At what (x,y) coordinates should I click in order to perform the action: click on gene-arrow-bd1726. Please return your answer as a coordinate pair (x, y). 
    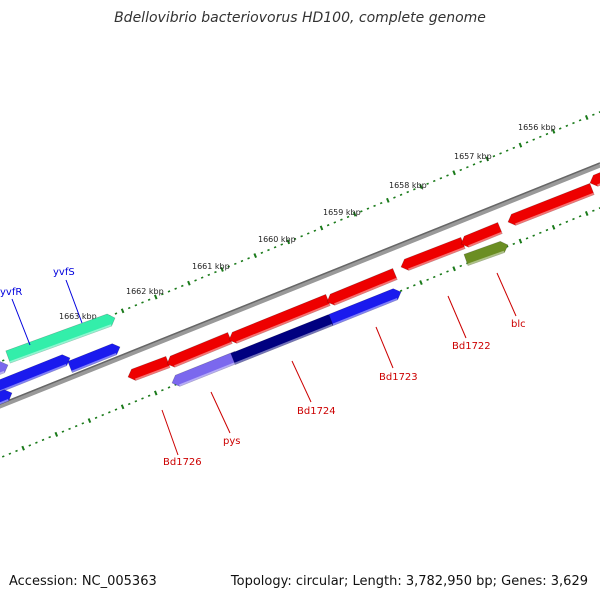
    Looking at the image, I should click on (149, 368).